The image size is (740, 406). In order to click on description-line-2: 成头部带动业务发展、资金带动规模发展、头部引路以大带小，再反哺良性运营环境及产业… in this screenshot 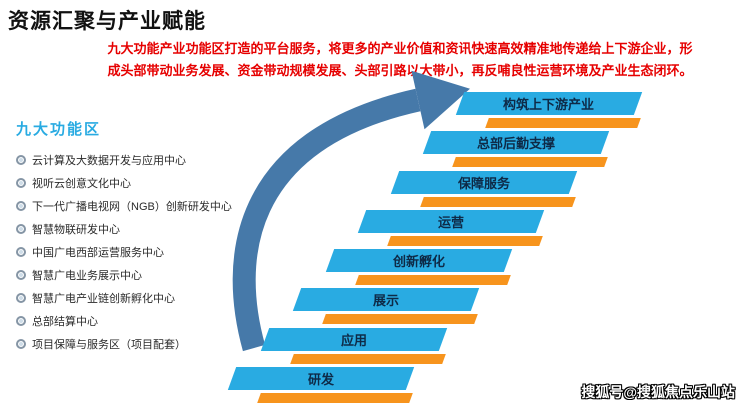, I will do `click(400, 70)`.